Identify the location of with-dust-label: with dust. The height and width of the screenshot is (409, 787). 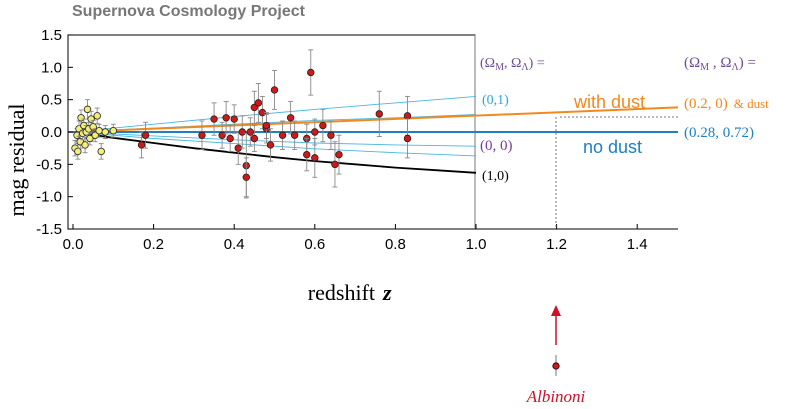
(609, 102).